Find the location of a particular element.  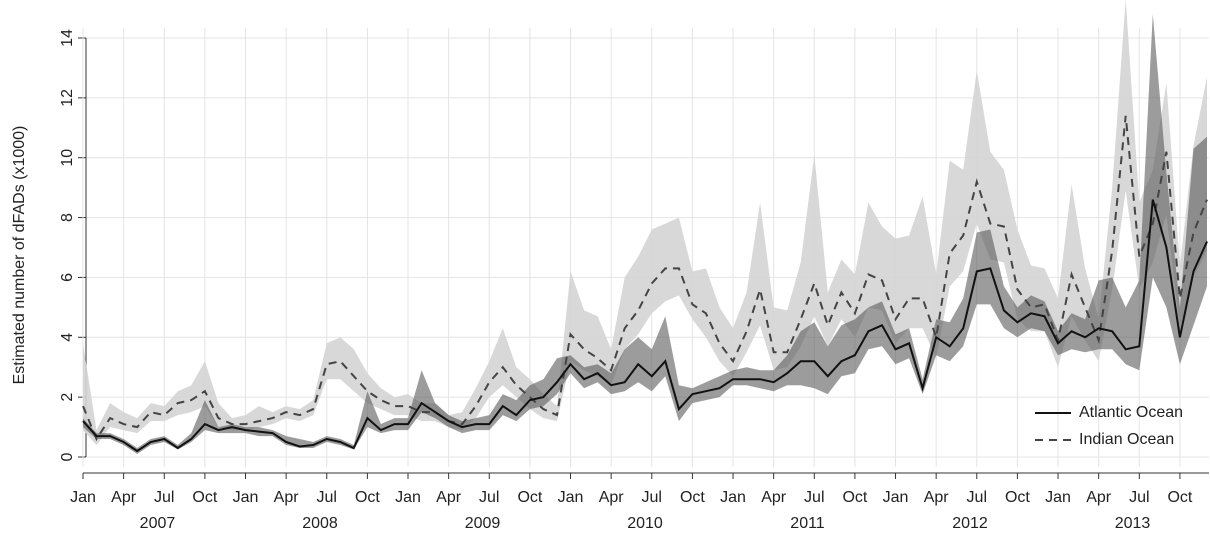

year-label: 2013 is located at coordinates (1133, 523).